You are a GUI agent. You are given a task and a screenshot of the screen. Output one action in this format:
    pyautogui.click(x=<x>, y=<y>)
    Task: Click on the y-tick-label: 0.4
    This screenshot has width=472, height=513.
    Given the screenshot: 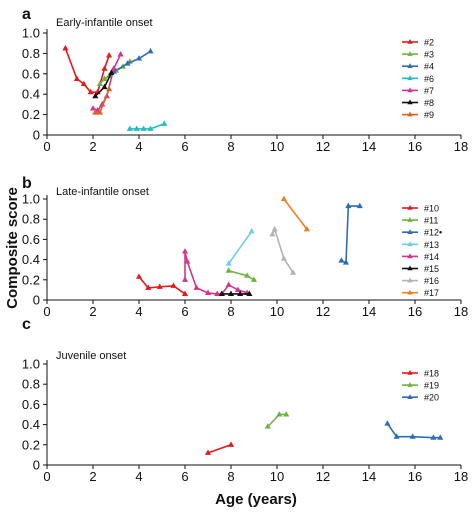 What is the action you would take?
    pyautogui.click(x=31, y=424)
    